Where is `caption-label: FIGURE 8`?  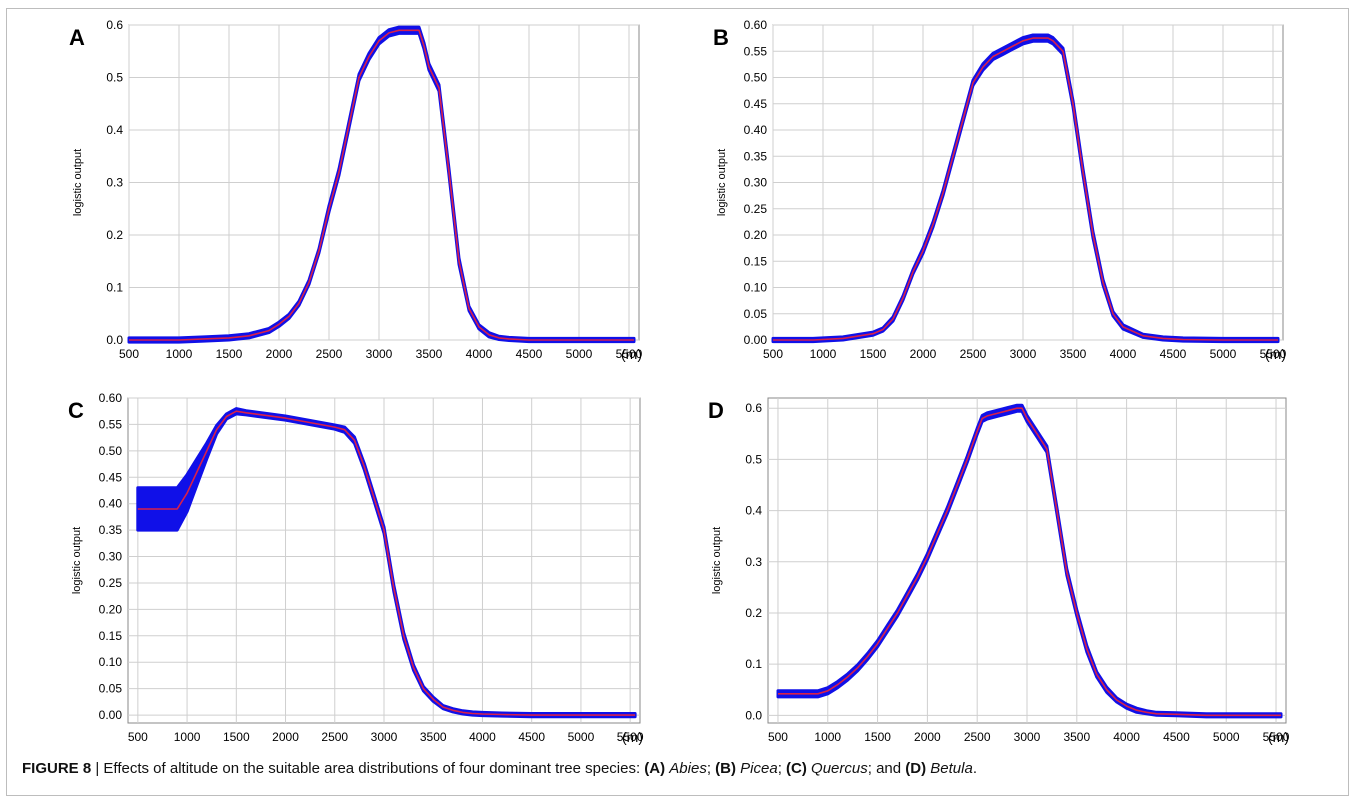
caption-label: FIGURE 8 is located at coordinates (57, 768).